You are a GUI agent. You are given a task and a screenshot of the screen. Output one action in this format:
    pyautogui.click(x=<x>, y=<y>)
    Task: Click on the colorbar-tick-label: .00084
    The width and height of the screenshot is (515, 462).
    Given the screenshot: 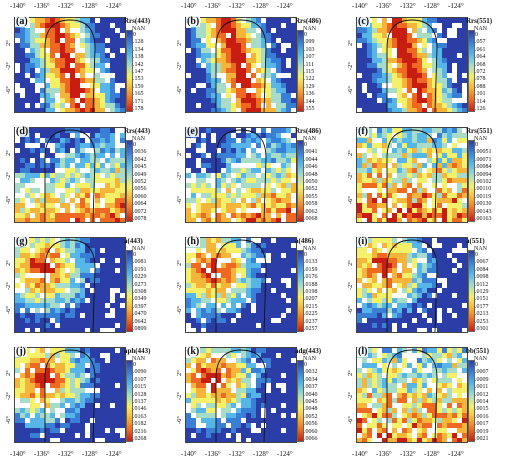 What is the action you would take?
    pyautogui.click(x=483, y=167)
    